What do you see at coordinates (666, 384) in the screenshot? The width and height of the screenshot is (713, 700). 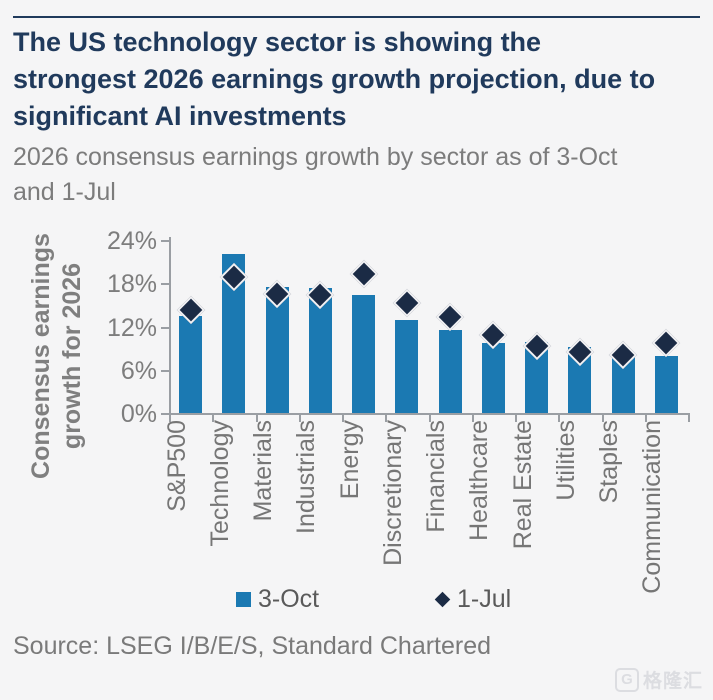 I see `bar-communication` at bounding box center [666, 384].